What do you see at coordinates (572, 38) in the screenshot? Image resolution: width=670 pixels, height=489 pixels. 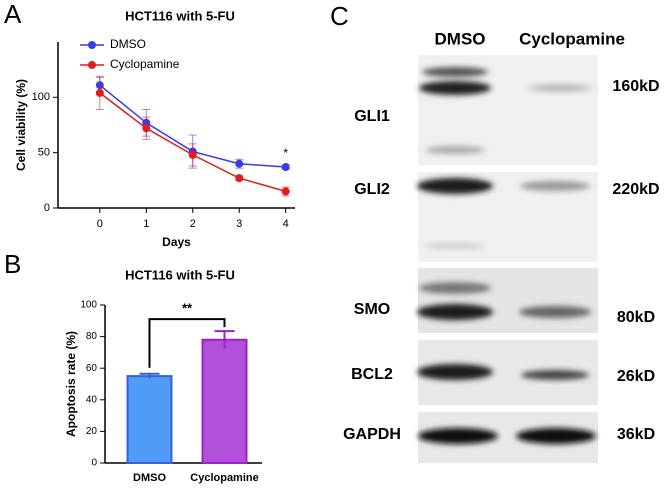 I see `lane-label: Cyclopamine` at bounding box center [572, 38].